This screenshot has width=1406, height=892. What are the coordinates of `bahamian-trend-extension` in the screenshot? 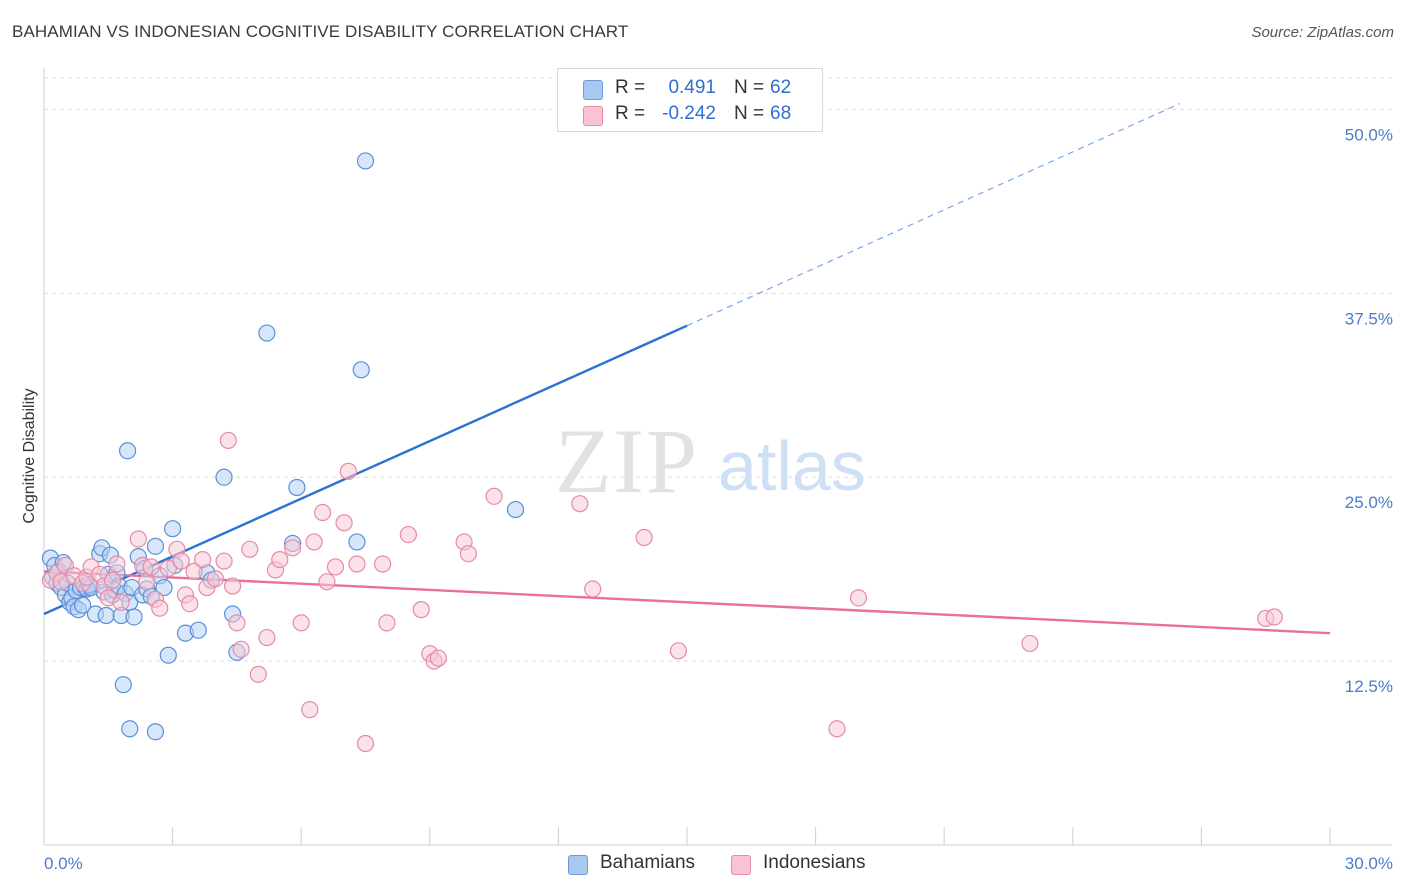 It's located at (933, 214).